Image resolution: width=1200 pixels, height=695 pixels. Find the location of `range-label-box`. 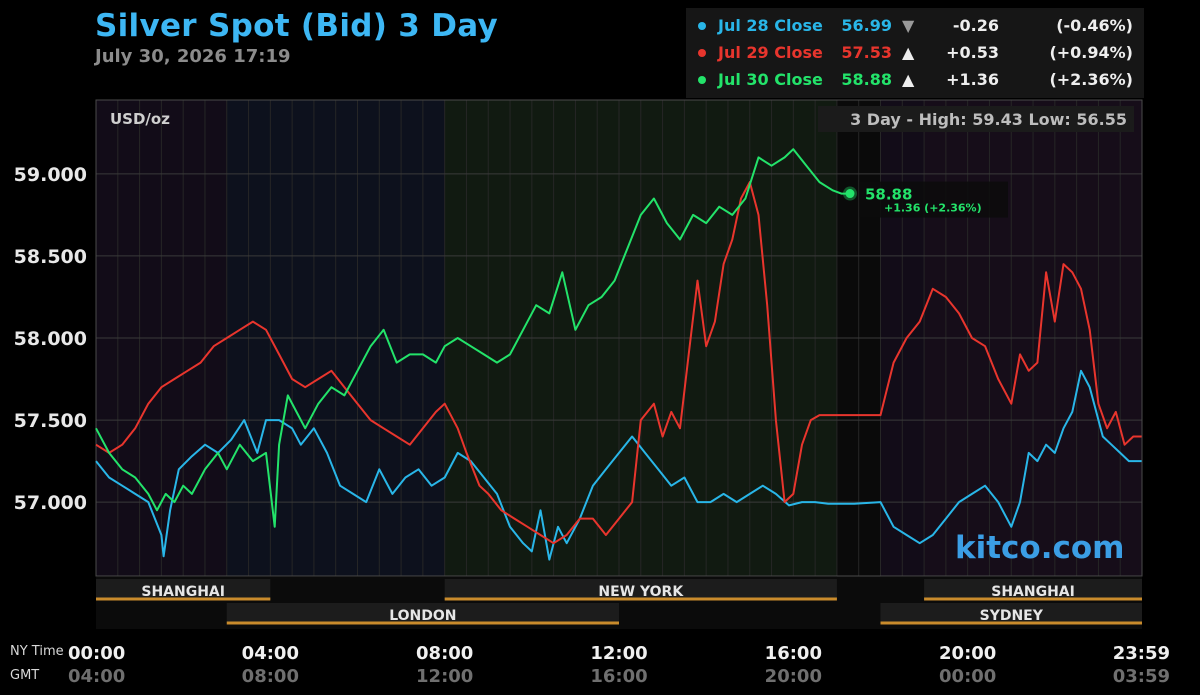

range-label-box is located at coordinates (976, 119).